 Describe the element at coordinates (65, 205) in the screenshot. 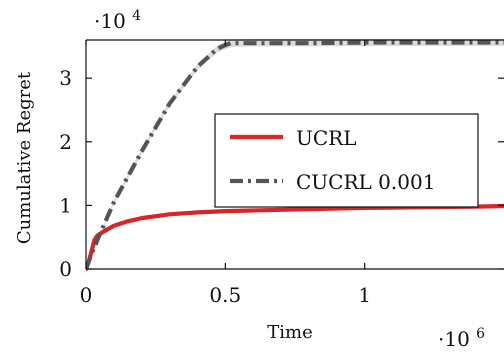

I see `y-tick-label-1: 1` at that location.